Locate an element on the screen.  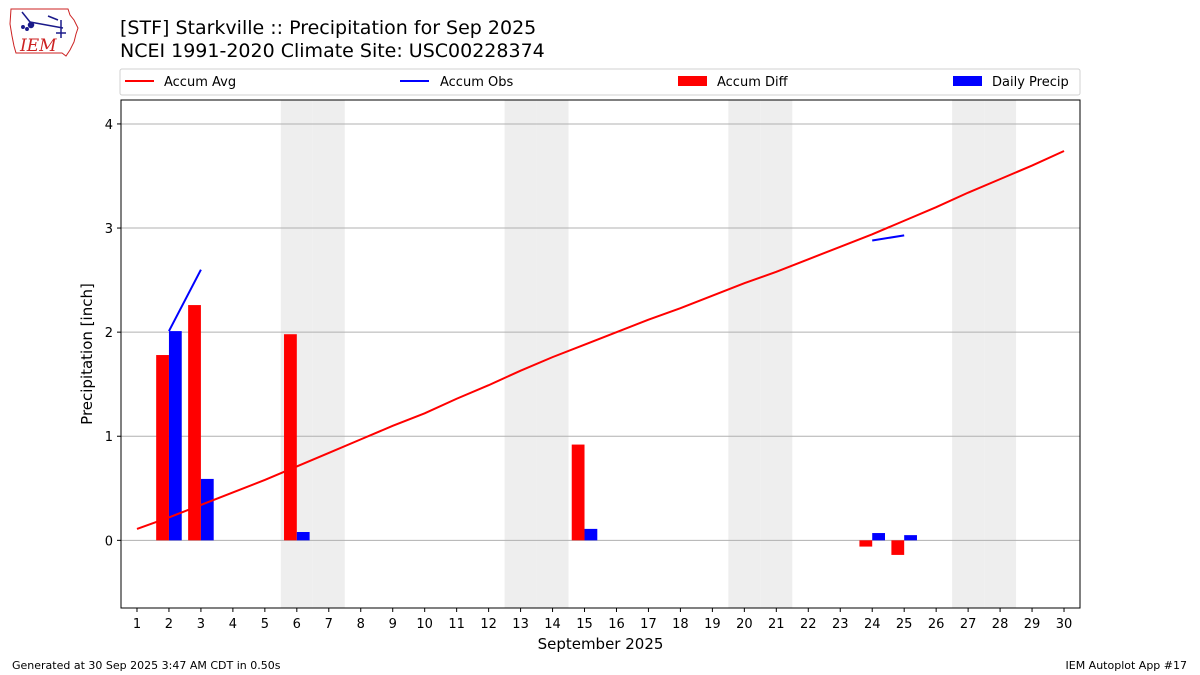
weather-station-icon is located at coordinates (43, 24).